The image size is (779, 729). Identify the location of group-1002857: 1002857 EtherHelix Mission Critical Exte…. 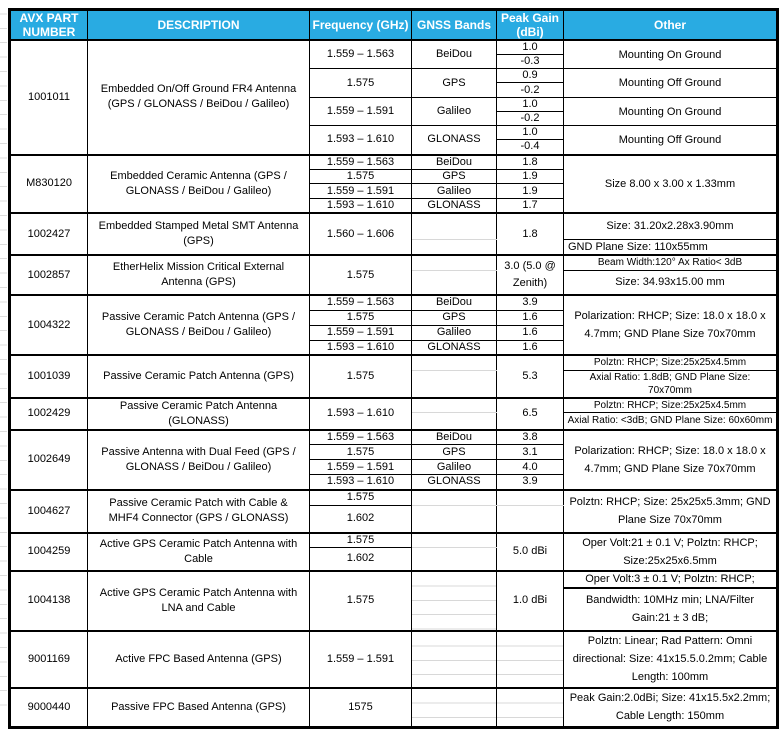
(393, 275).